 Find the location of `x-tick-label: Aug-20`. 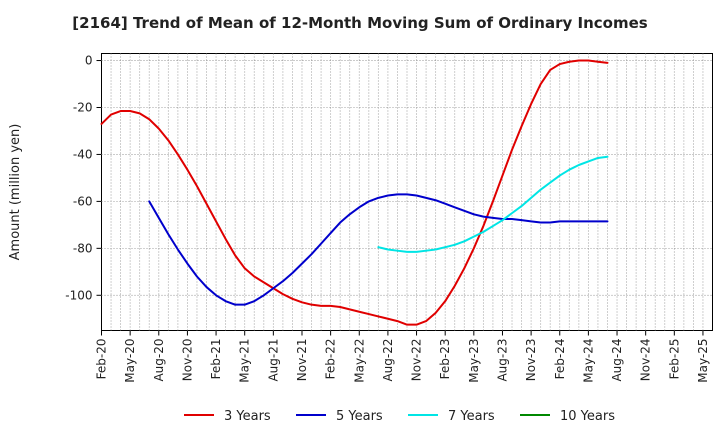

x-tick-label: Aug-20 is located at coordinates (159, 360).